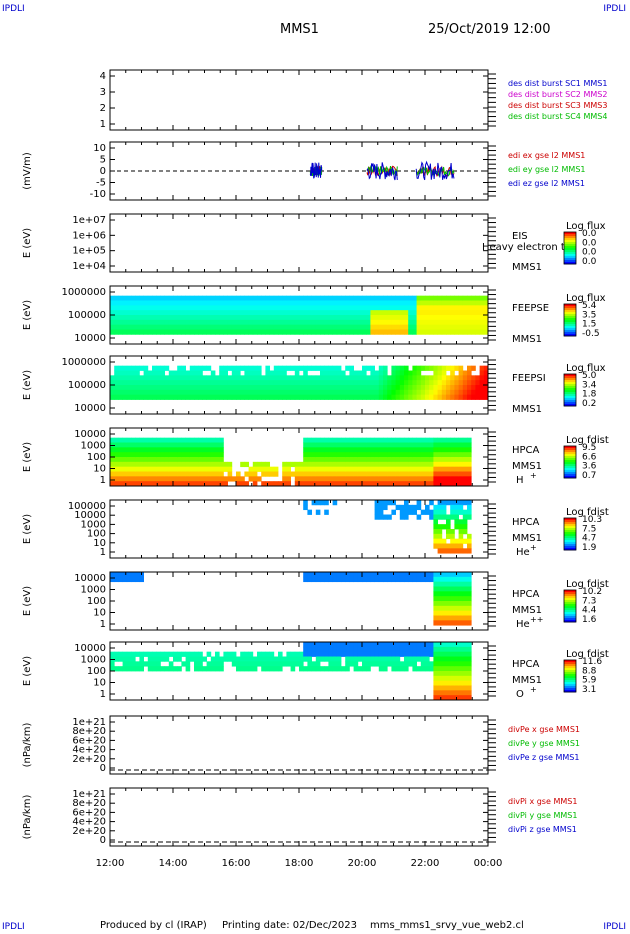  What do you see at coordinates (99, 148) in the screenshot?
I see `y-tick-label: 10` at bounding box center [99, 148].